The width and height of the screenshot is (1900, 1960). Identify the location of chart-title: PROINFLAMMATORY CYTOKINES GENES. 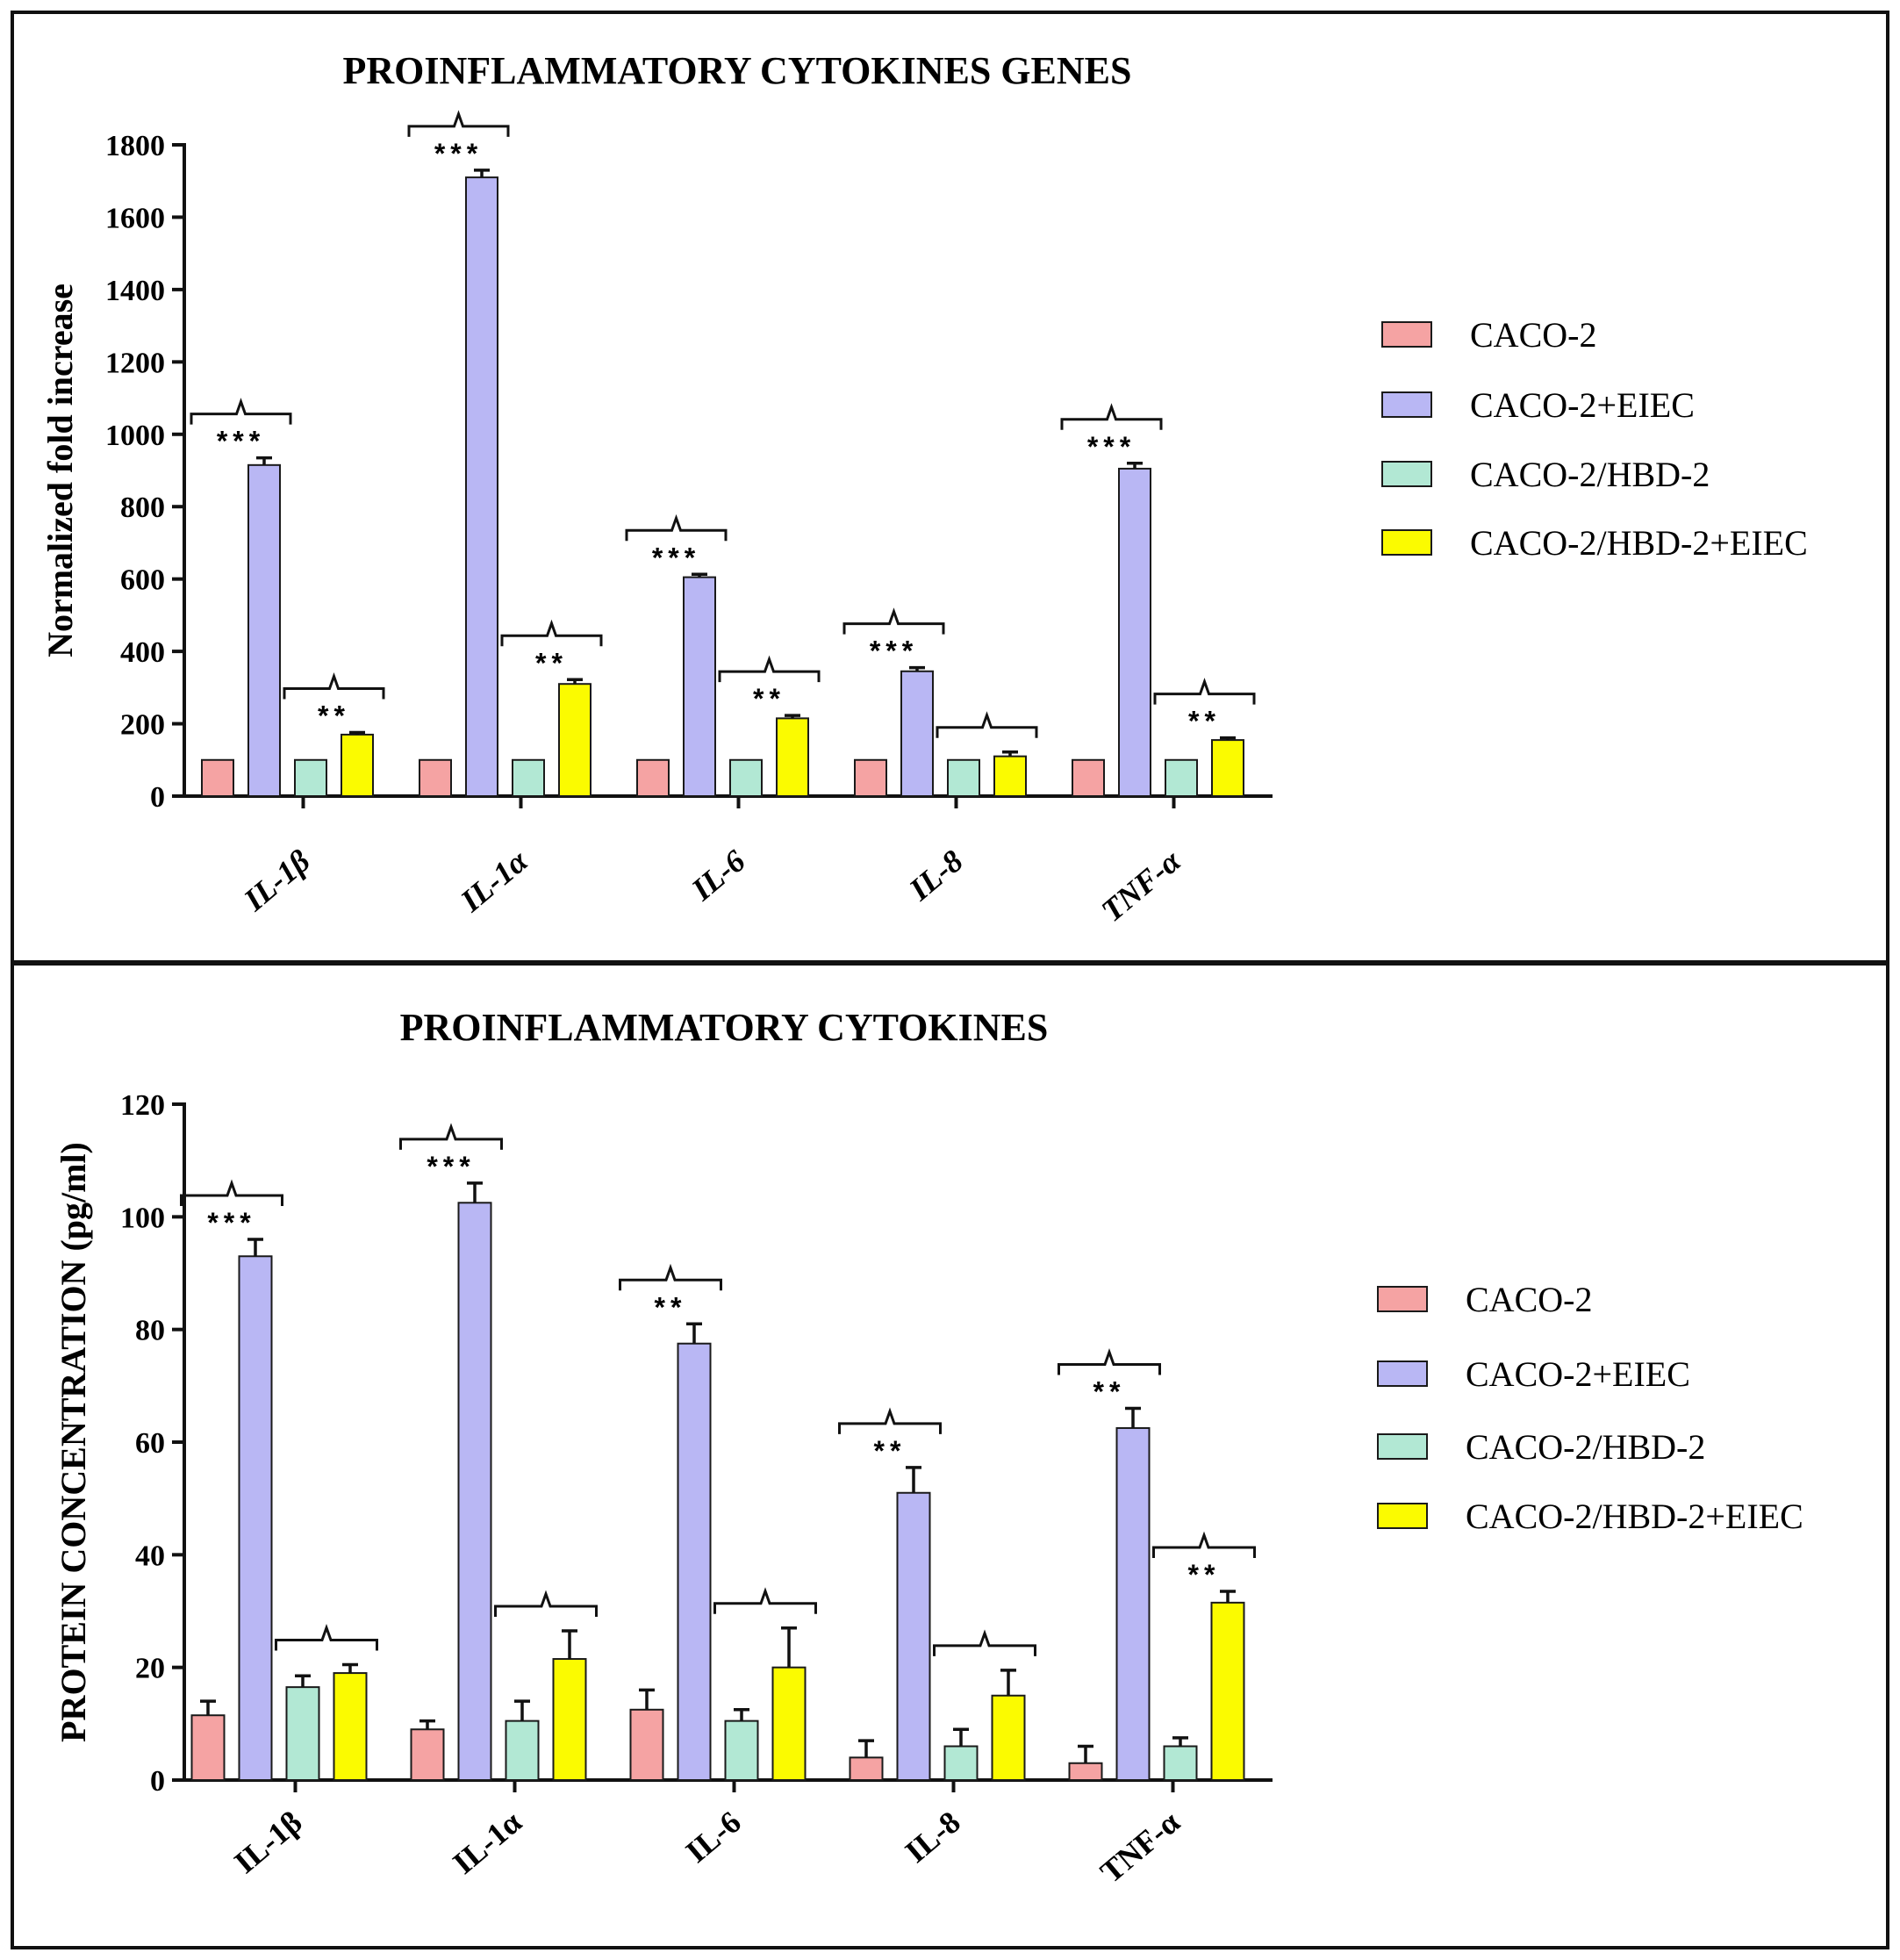
(737, 70).